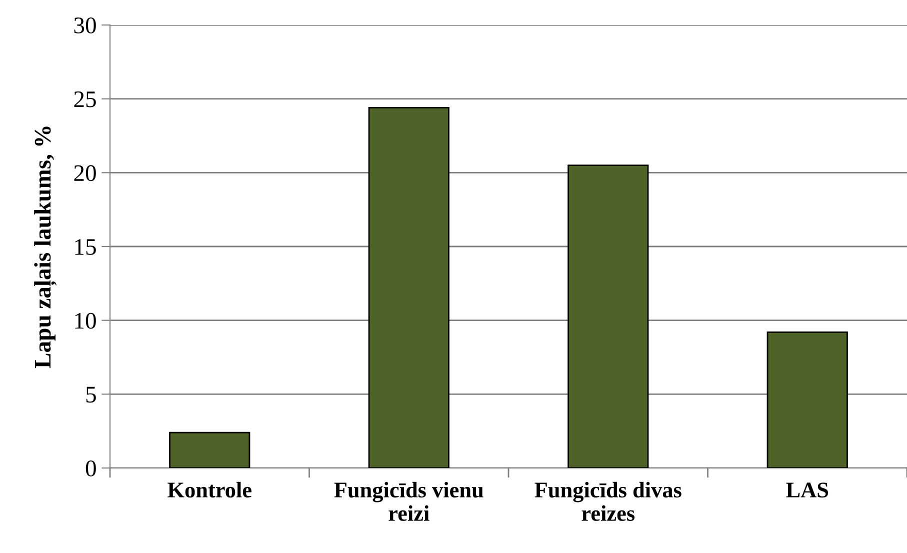 The width and height of the screenshot is (907, 553). What do you see at coordinates (807, 490) in the screenshot?
I see `x-tick-label: LAS` at bounding box center [807, 490].